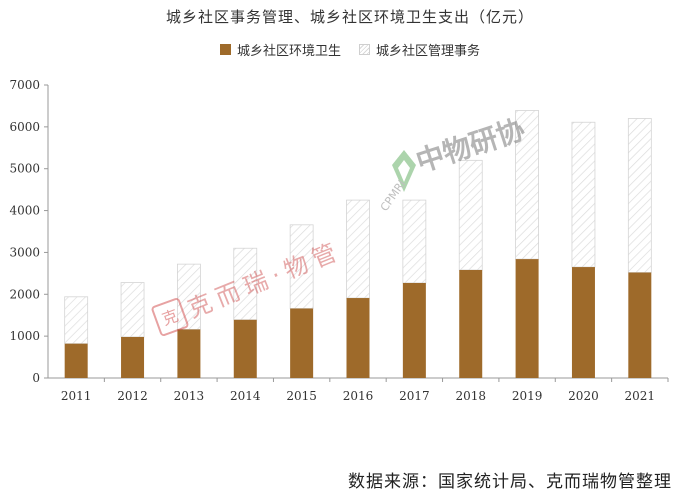 The width and height of the screenshot is (700, 504). I want to click on y-tick-label: 1000, so click(24, 336).